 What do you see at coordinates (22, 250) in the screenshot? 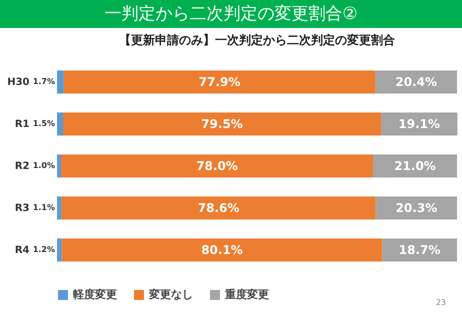
I see `y-tick-label: R4` at bounding box center [22, 250].